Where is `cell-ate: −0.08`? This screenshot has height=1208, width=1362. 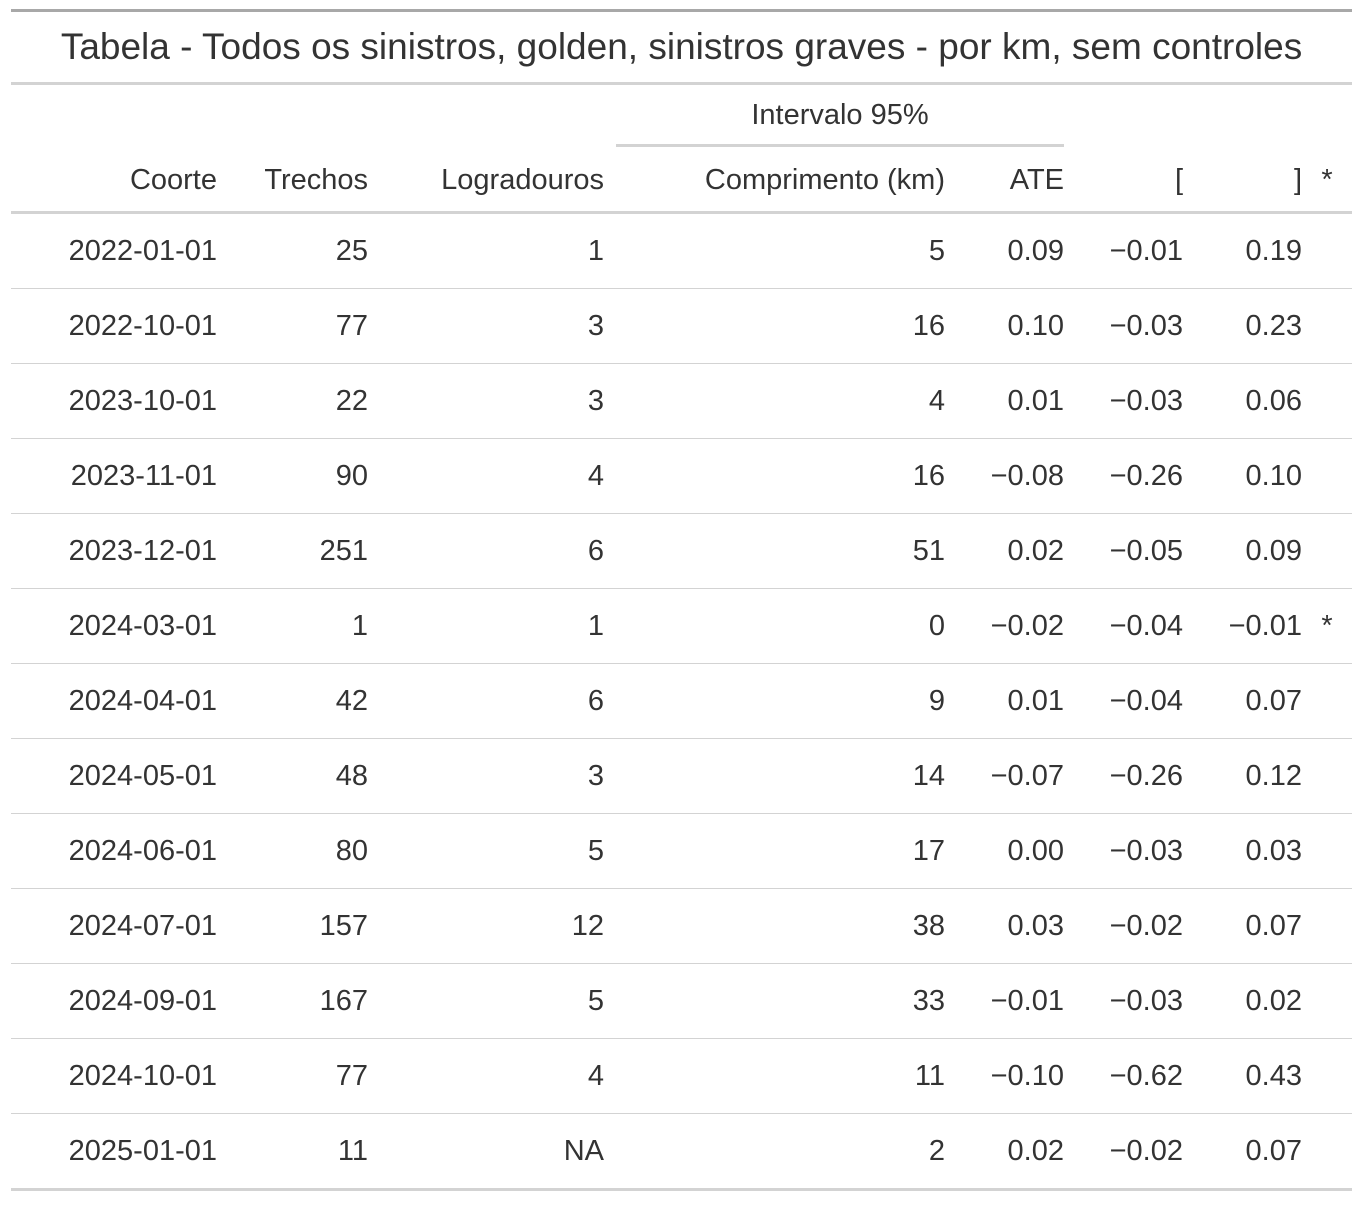 cell-ate: −0.08 is located at coordinates (1004, 476).